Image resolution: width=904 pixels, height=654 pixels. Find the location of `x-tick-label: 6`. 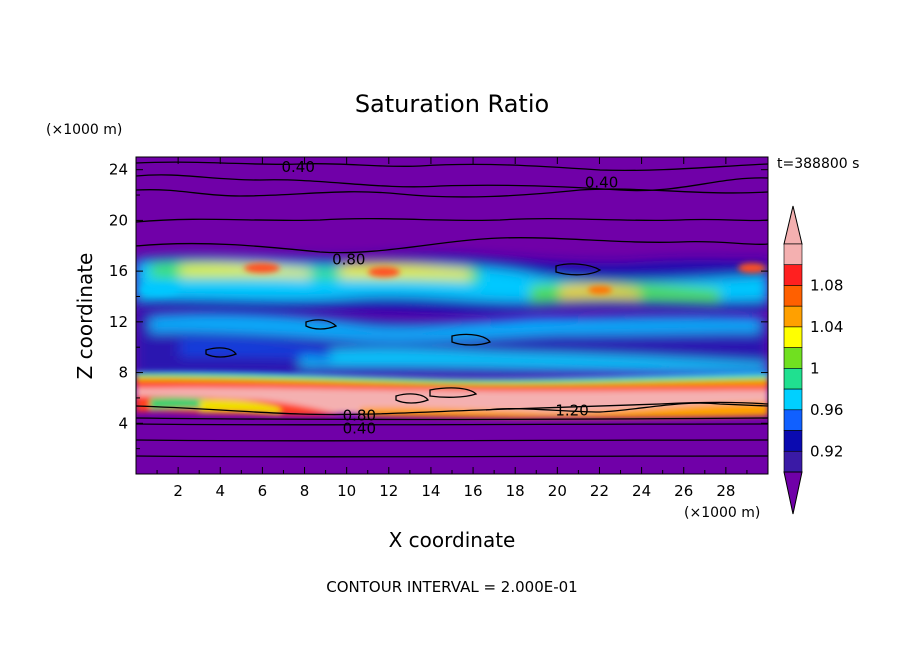

x-tick-label: 6 is located at coordinates (263, 491).